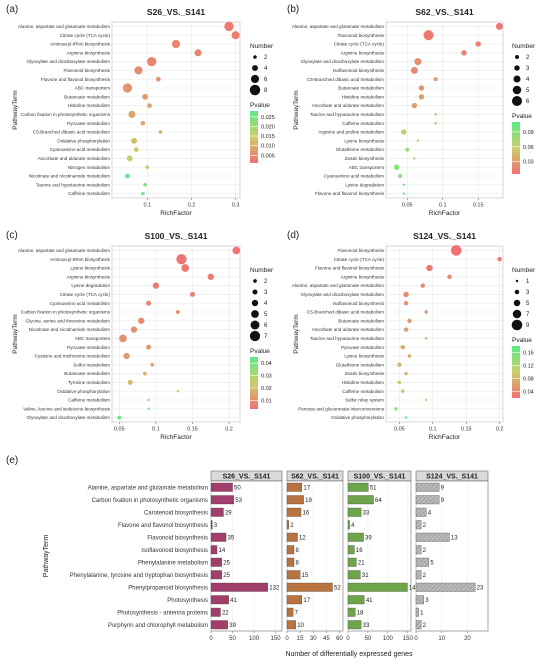 The image size is (550, 670). Describe the element at coordinates (422, 613) in the screenshot. I see `bar-value-label: 1` at that location.